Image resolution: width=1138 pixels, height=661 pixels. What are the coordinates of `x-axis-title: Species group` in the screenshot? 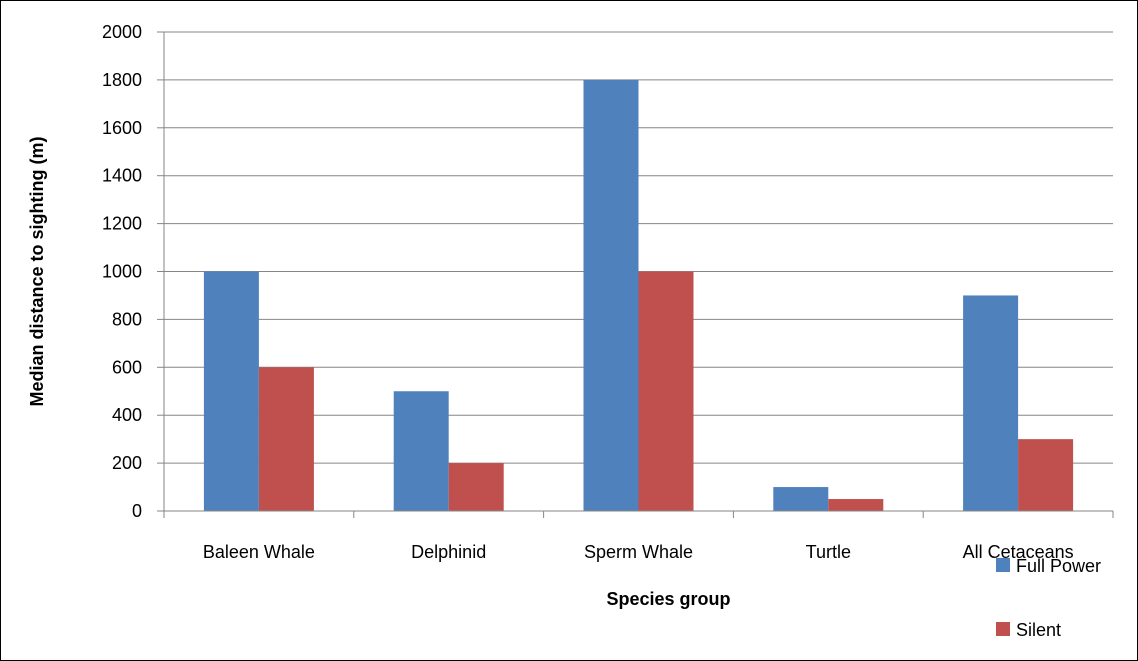 It's located at (668, 599).